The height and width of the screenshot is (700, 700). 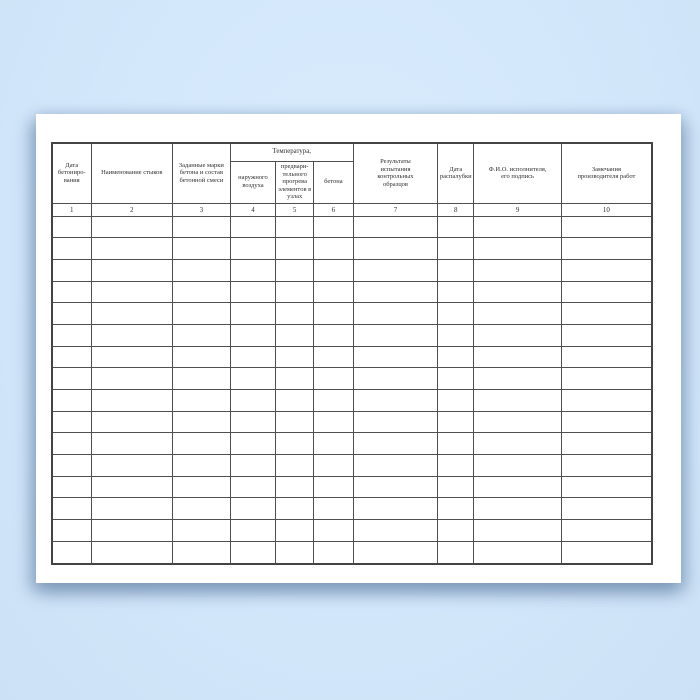 What do you see at coordinates (606, 173) in the screenshot?
I see `header-work-producer-remarks: Замечания производителя работ` at bounding box center [606, 173].